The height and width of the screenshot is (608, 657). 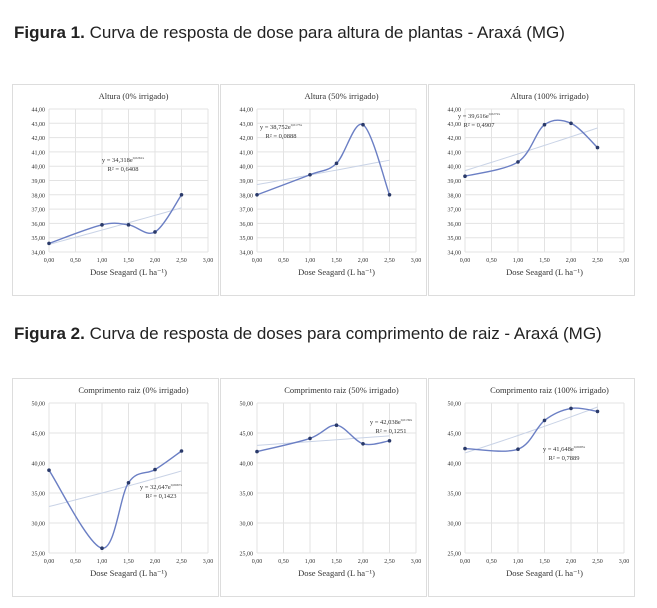 What do you see at coordinates (297, 125) in the screenshot?
I see `equation-exponent: 0,0175x` at bounding box center [297, 125].